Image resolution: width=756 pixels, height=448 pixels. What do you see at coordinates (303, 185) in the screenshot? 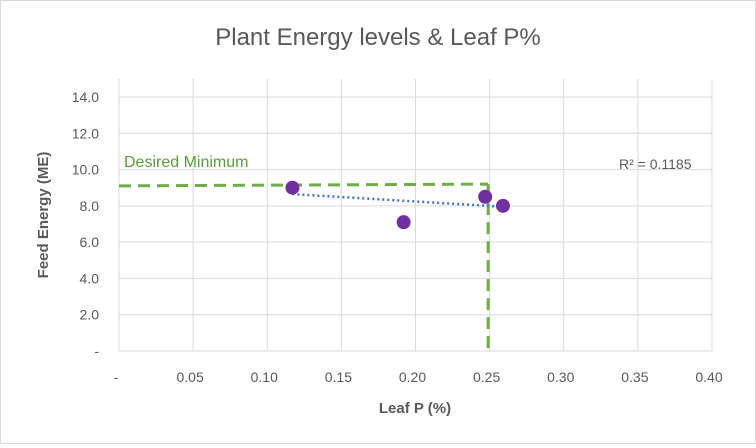
I see `desired-minimum-horizontal-line` at bounding box center [303, 185].